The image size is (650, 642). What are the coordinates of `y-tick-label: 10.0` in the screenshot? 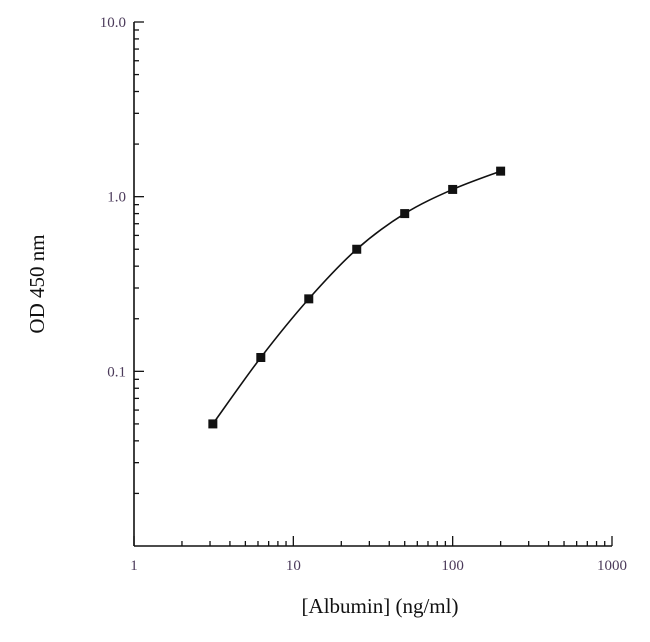 It's located at (113, 23).